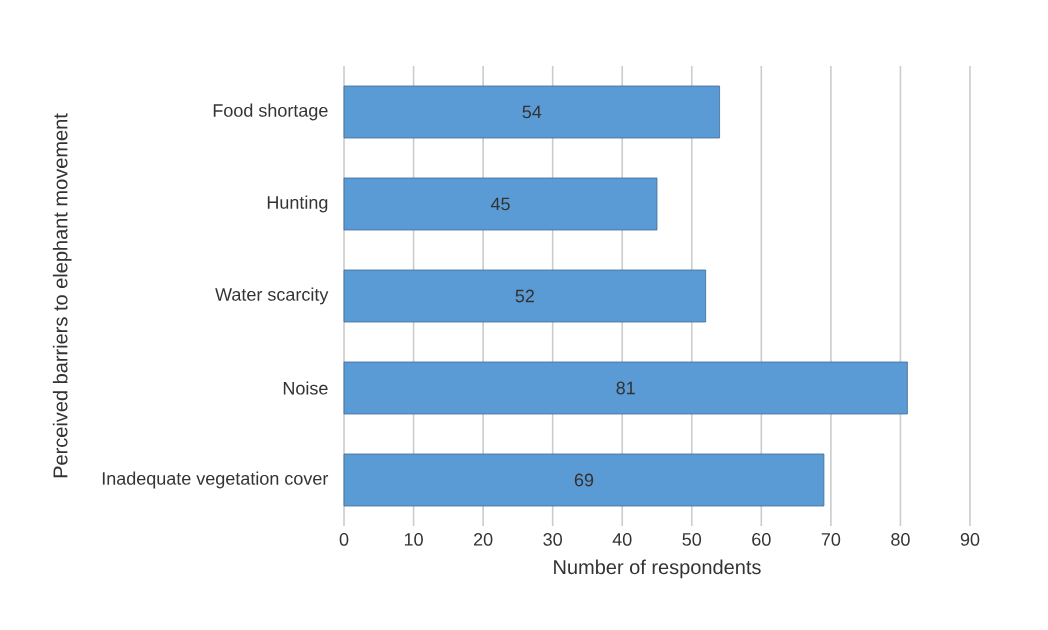 The image size is (1048, 630). I want to click on x-tick-label: 50, so click(692, 539).